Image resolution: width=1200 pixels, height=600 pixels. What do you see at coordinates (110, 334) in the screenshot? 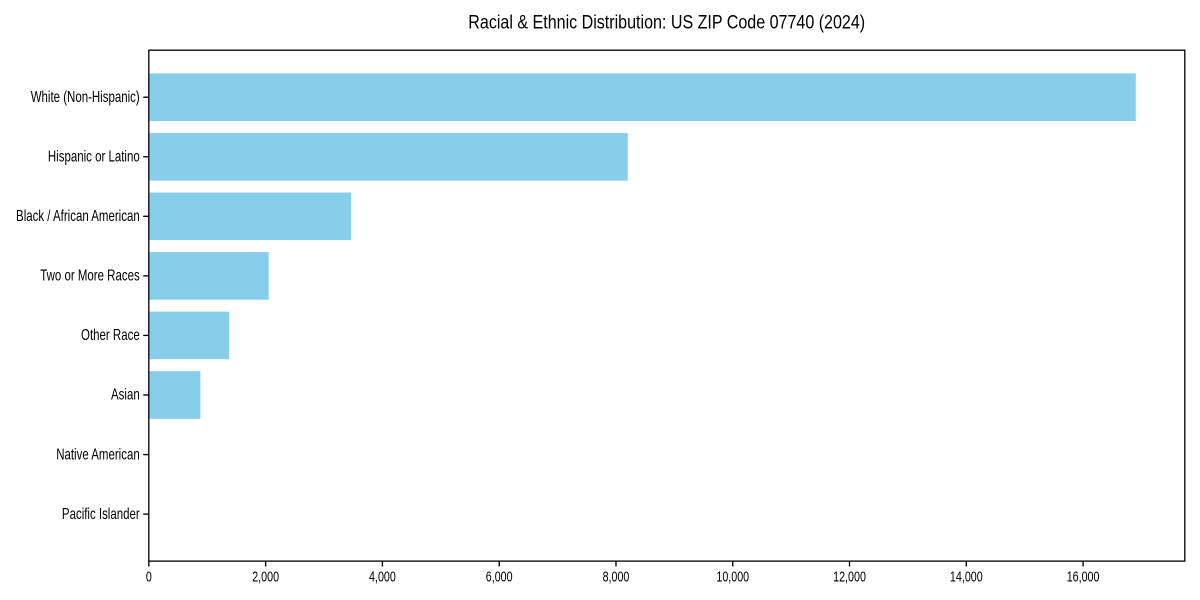
I see `svg-text: Other Race` at bounding box center [110, 334].